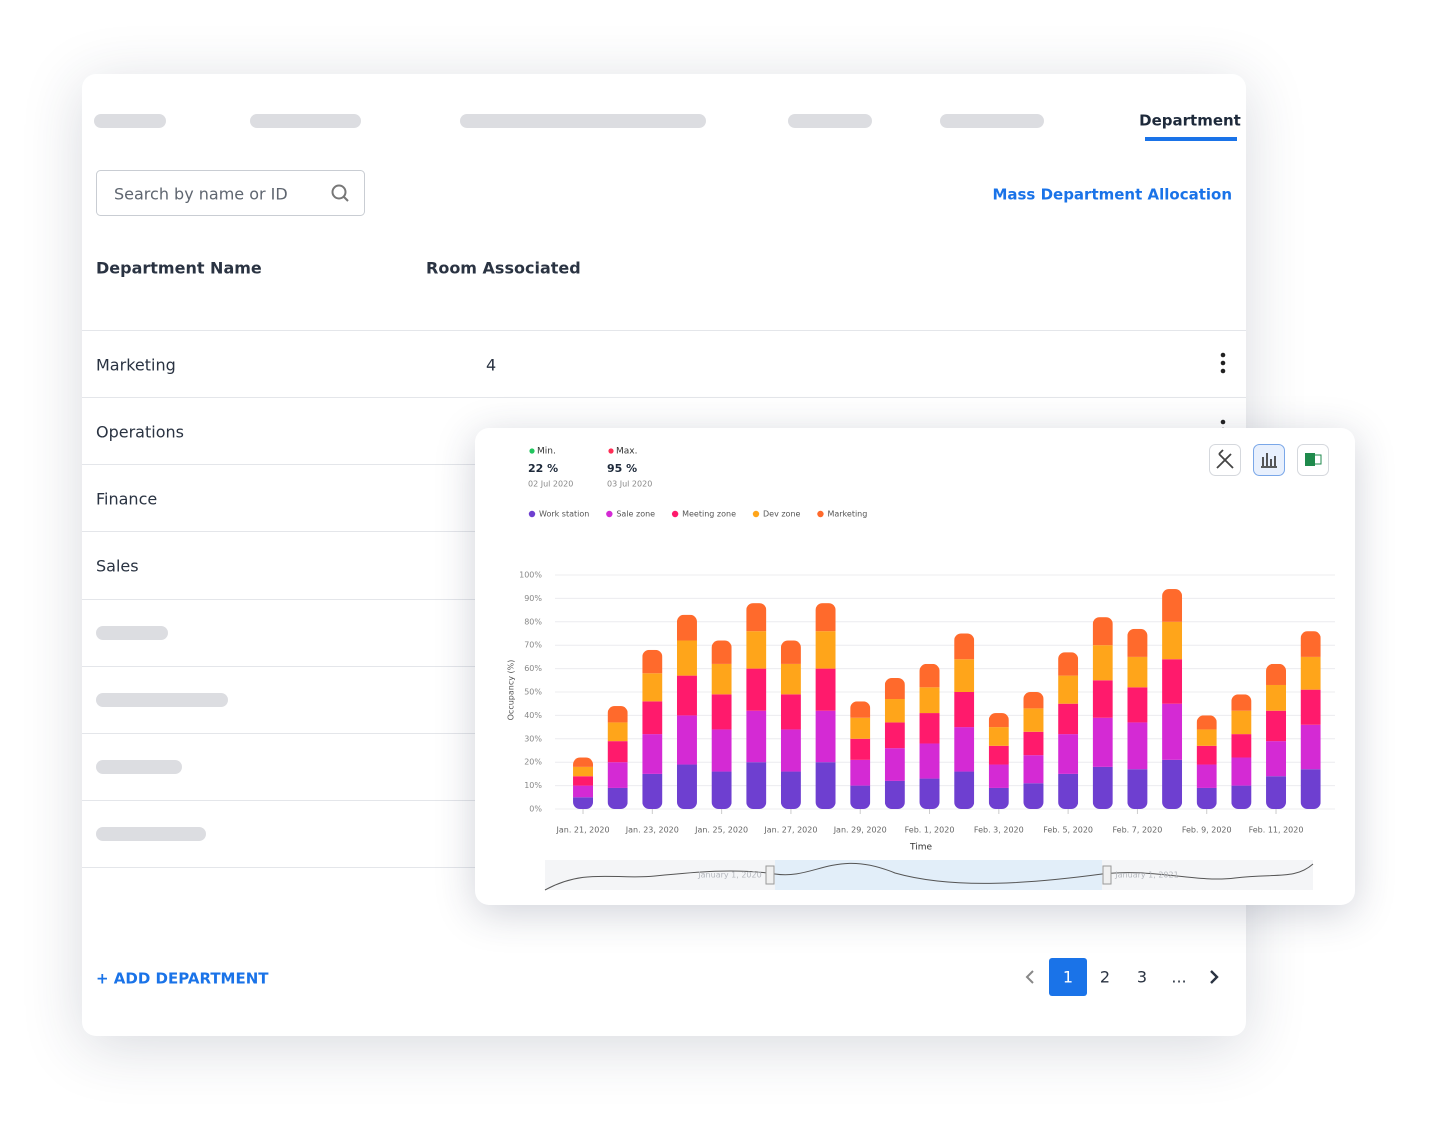 The height and width of the screenshot is (1122, 1444). I want to click on search-icon, so click(340, 193).